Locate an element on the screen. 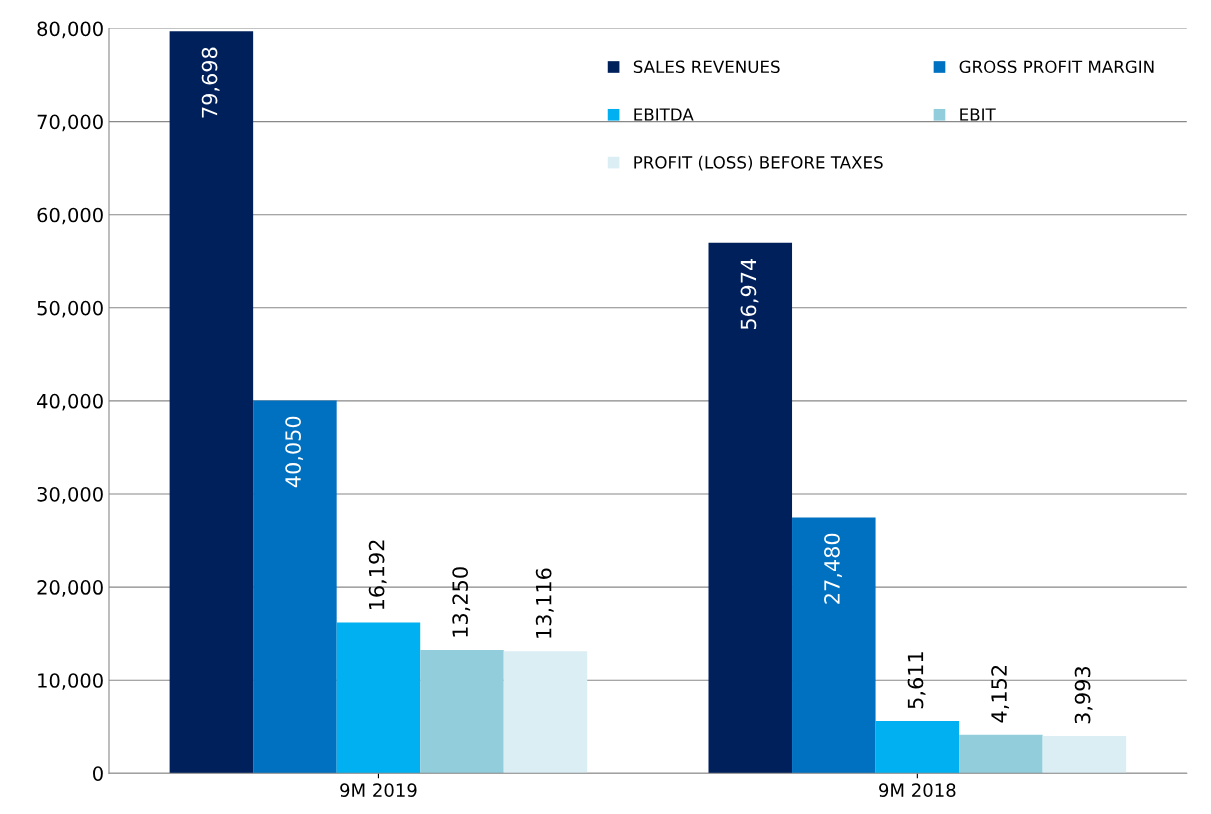 Image resolution: width=1211 pixels, height=814 pixels. y-tick-label: 80,000 is located at coordinates (70, 30).